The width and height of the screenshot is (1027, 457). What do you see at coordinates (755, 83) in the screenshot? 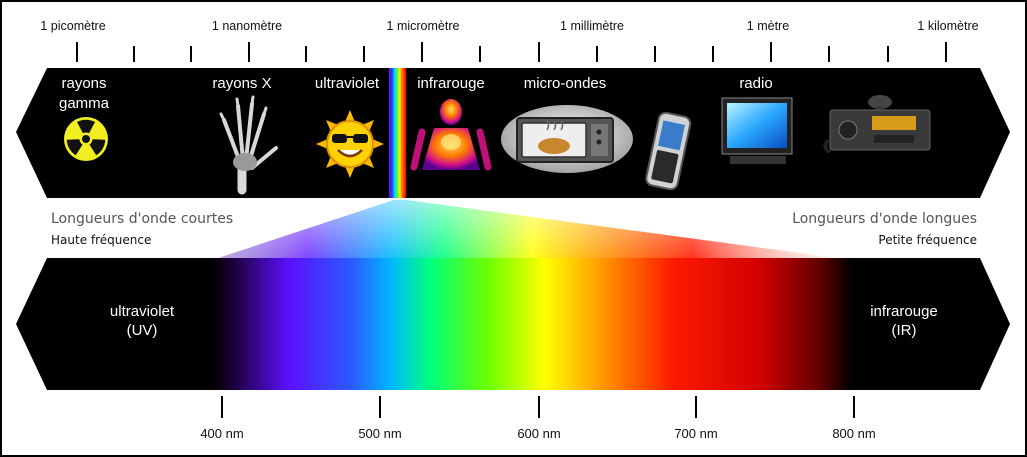
I see `band-label-radio: radio` at bounding box center [755, 83].